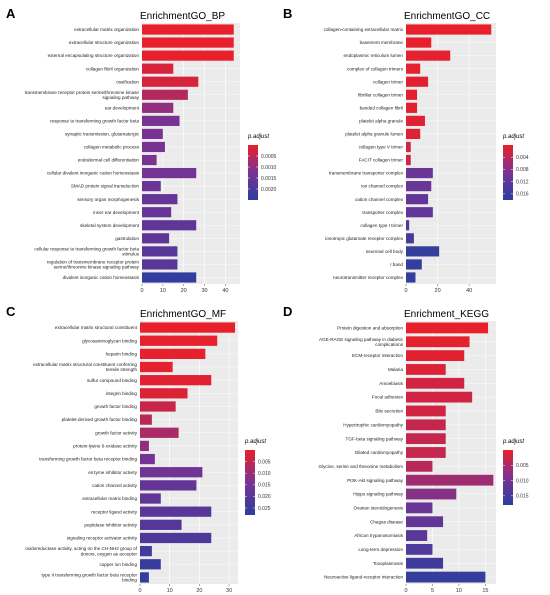  I want to click on category-label: extracellular matrix binding, so click(109, 498).